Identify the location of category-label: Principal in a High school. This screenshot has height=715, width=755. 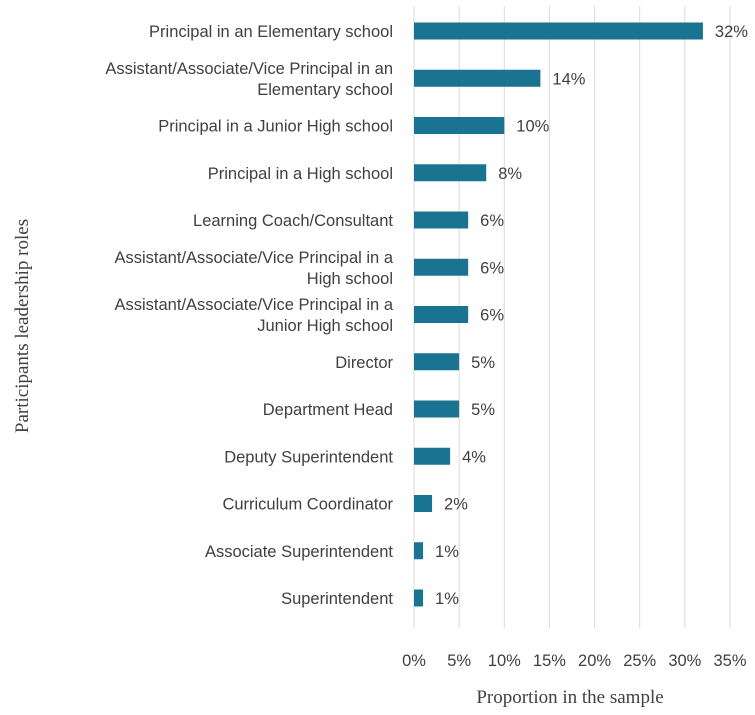
(300, 174).